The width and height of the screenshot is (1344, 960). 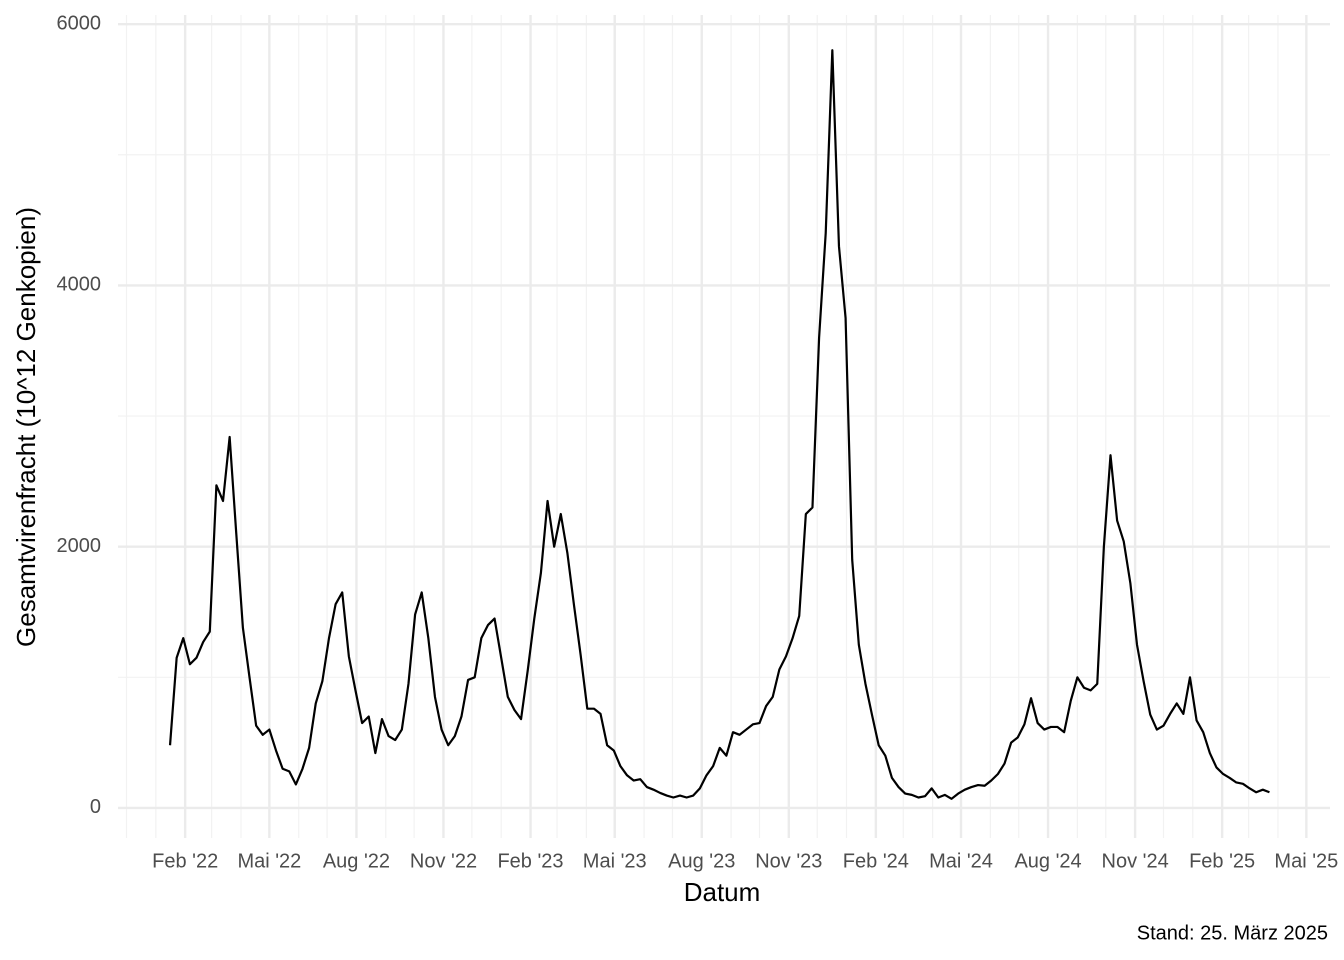 I want to click on x-tick-label: Aug '23, so click(x=701, y=861).